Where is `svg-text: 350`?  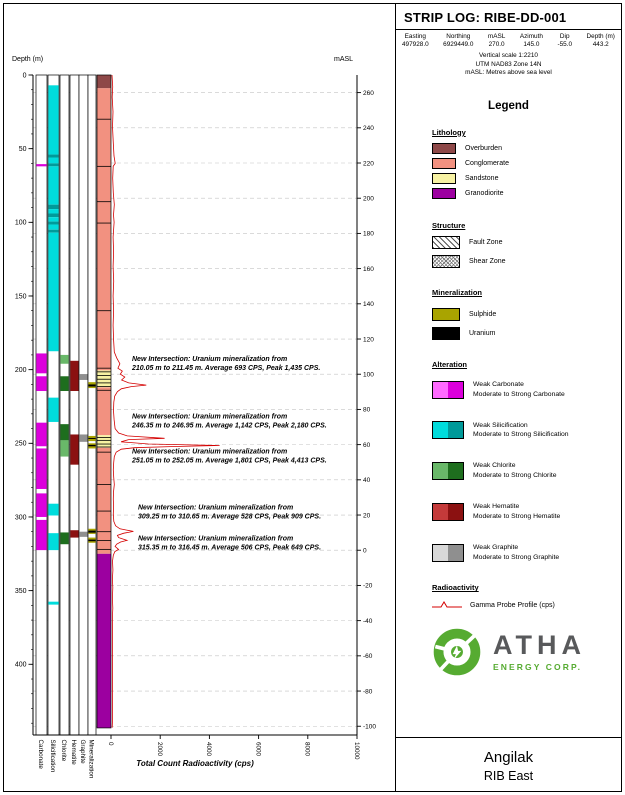 svg-text: 350 is located at coordinates (21, 591).